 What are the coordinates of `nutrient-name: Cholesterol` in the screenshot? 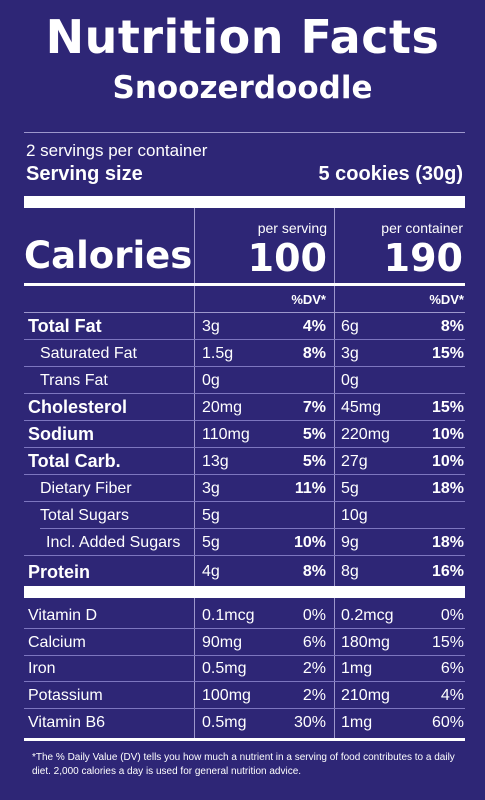 It's located at (78, 407).